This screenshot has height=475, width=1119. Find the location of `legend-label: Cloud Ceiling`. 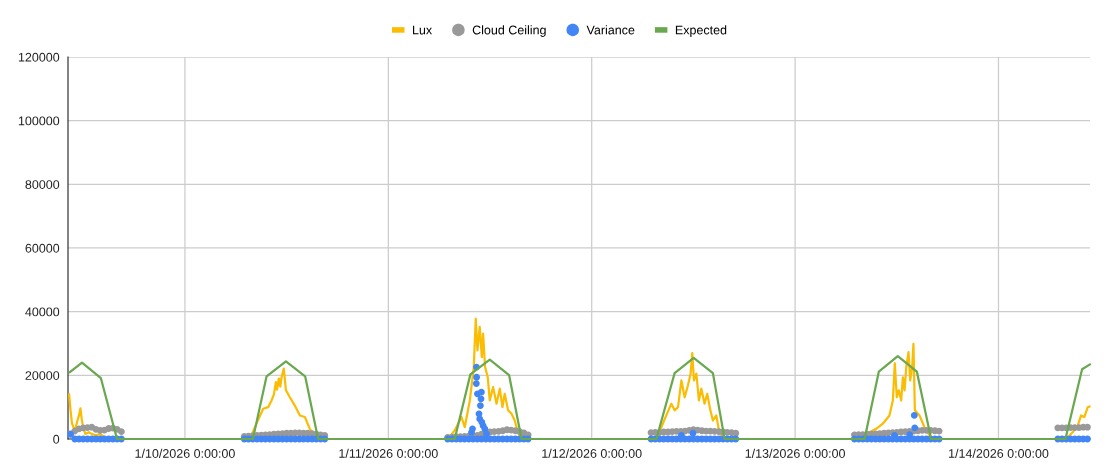

legend-label: Cloud Ceiling is located at coordinates (509, 31).